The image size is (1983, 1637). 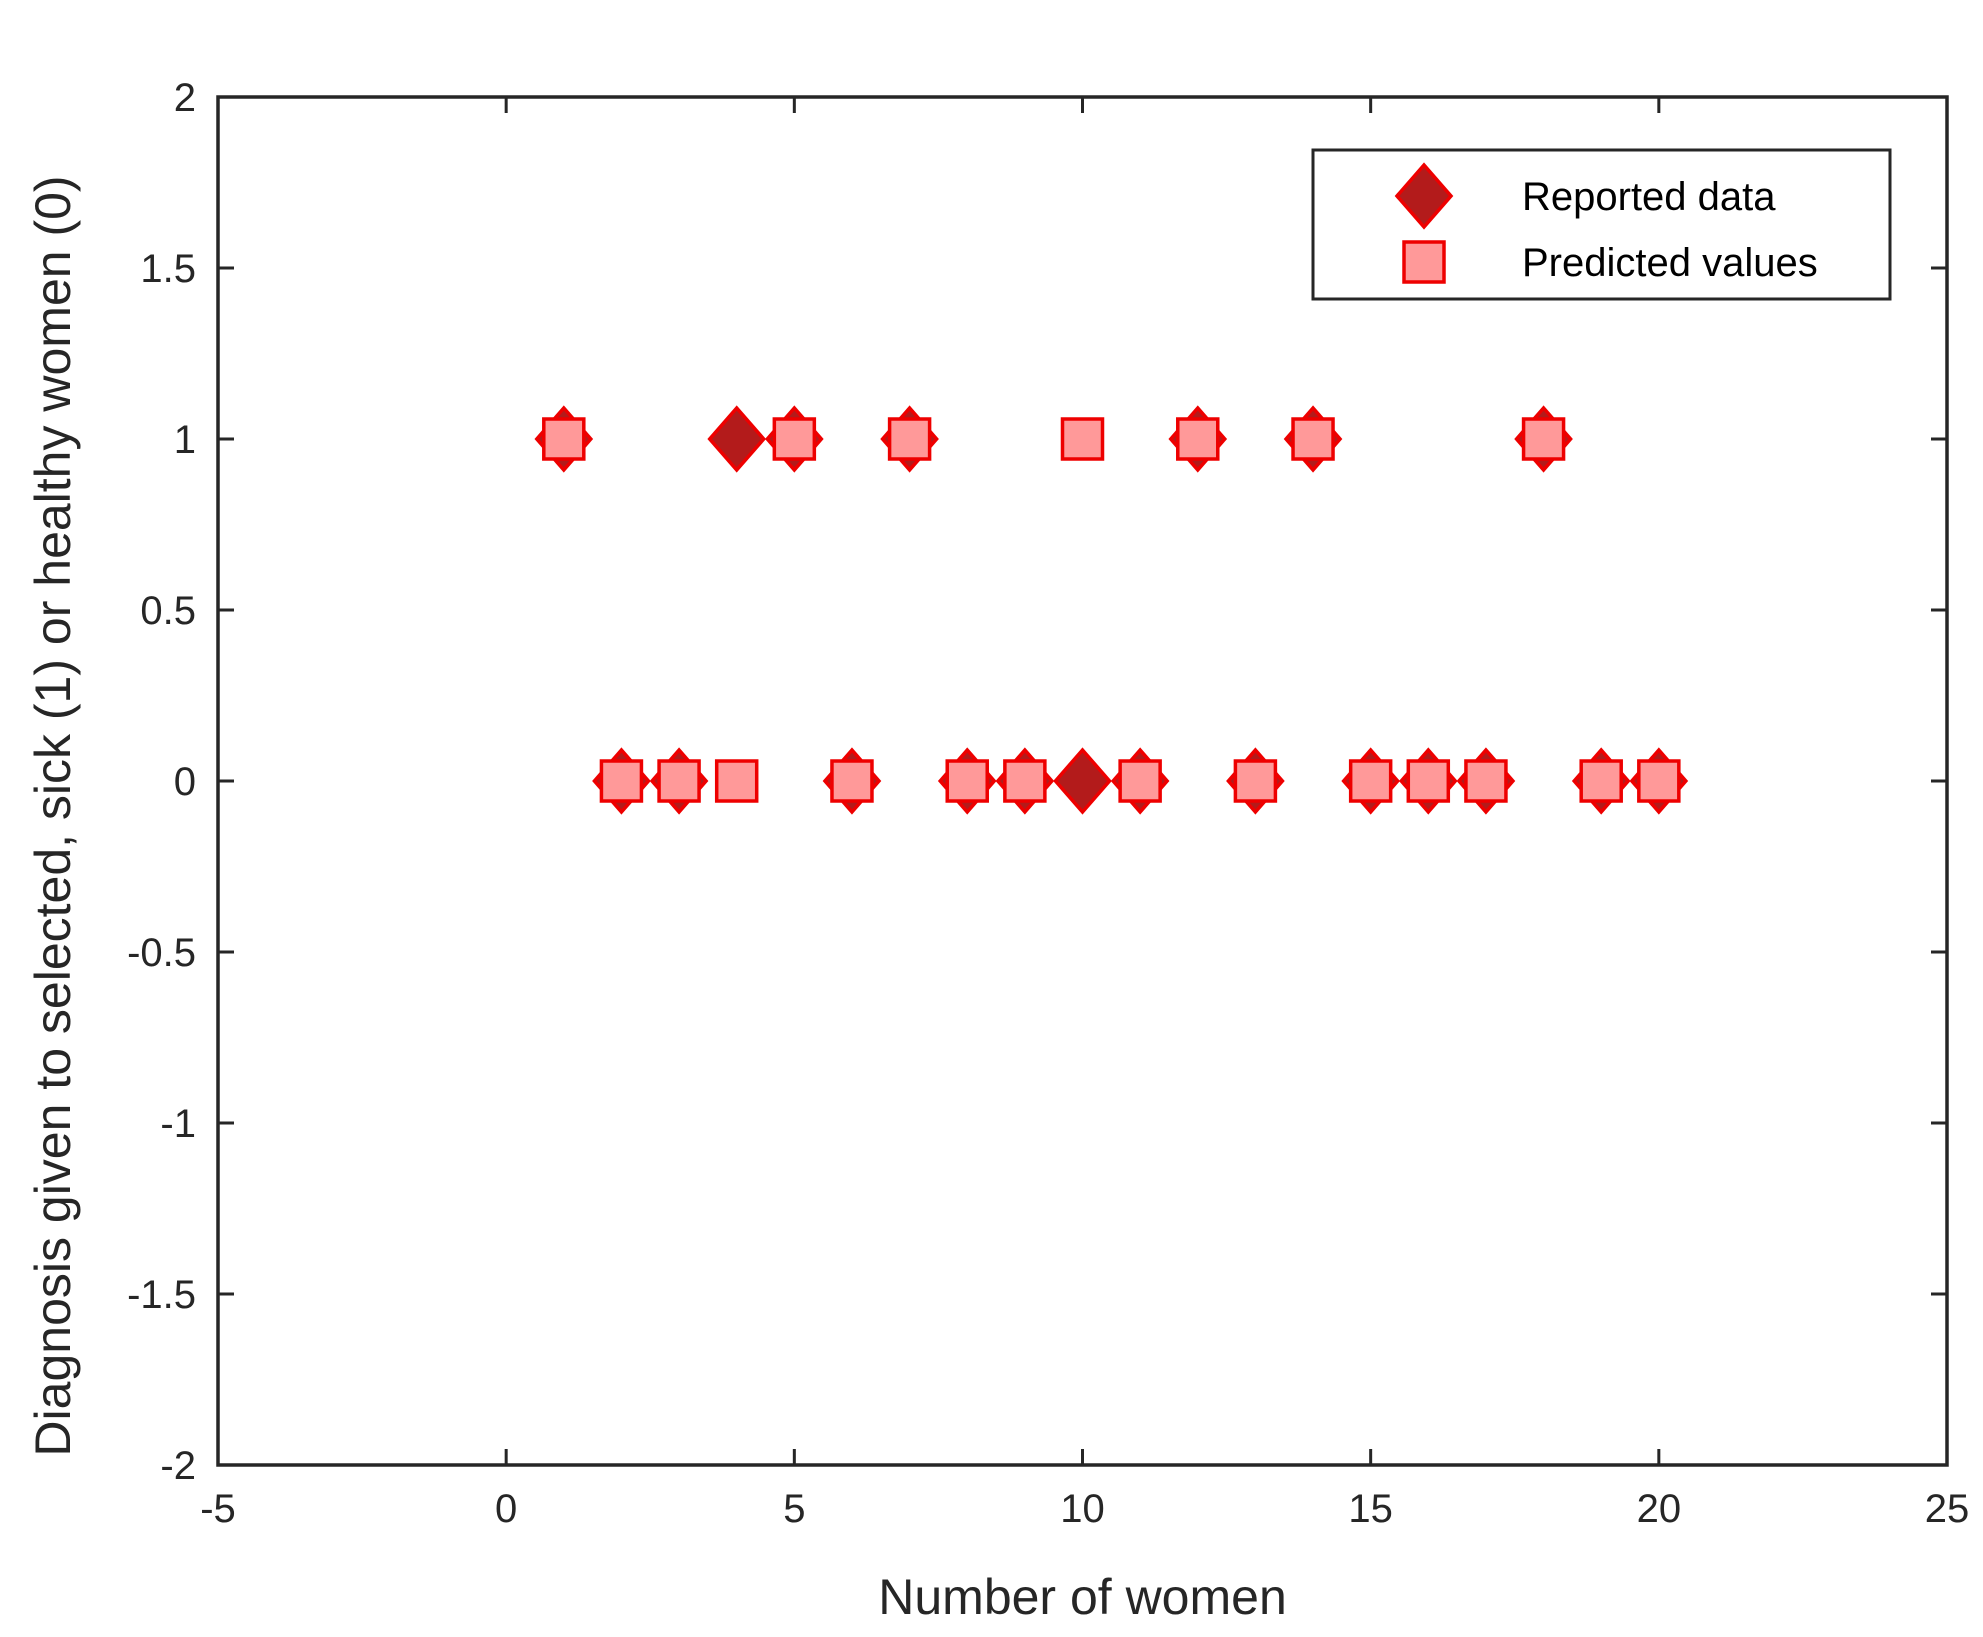 I want to click on x-tick-label: 15, so click(x=1370, y=1509).